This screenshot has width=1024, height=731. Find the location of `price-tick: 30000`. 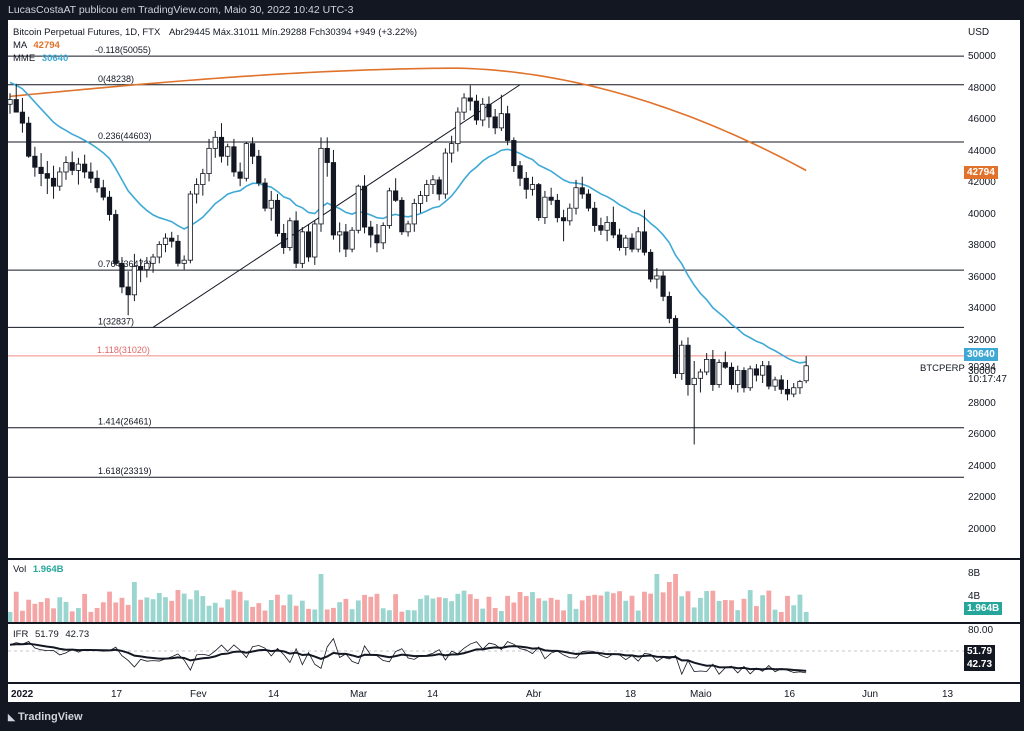

price-tick: 30000 is located at coordinates (982, 371).